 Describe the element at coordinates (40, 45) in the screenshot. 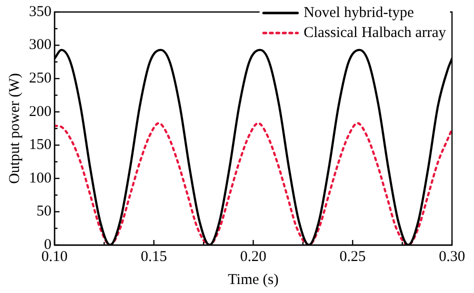

I see `y-tick-label: 300` at that location.